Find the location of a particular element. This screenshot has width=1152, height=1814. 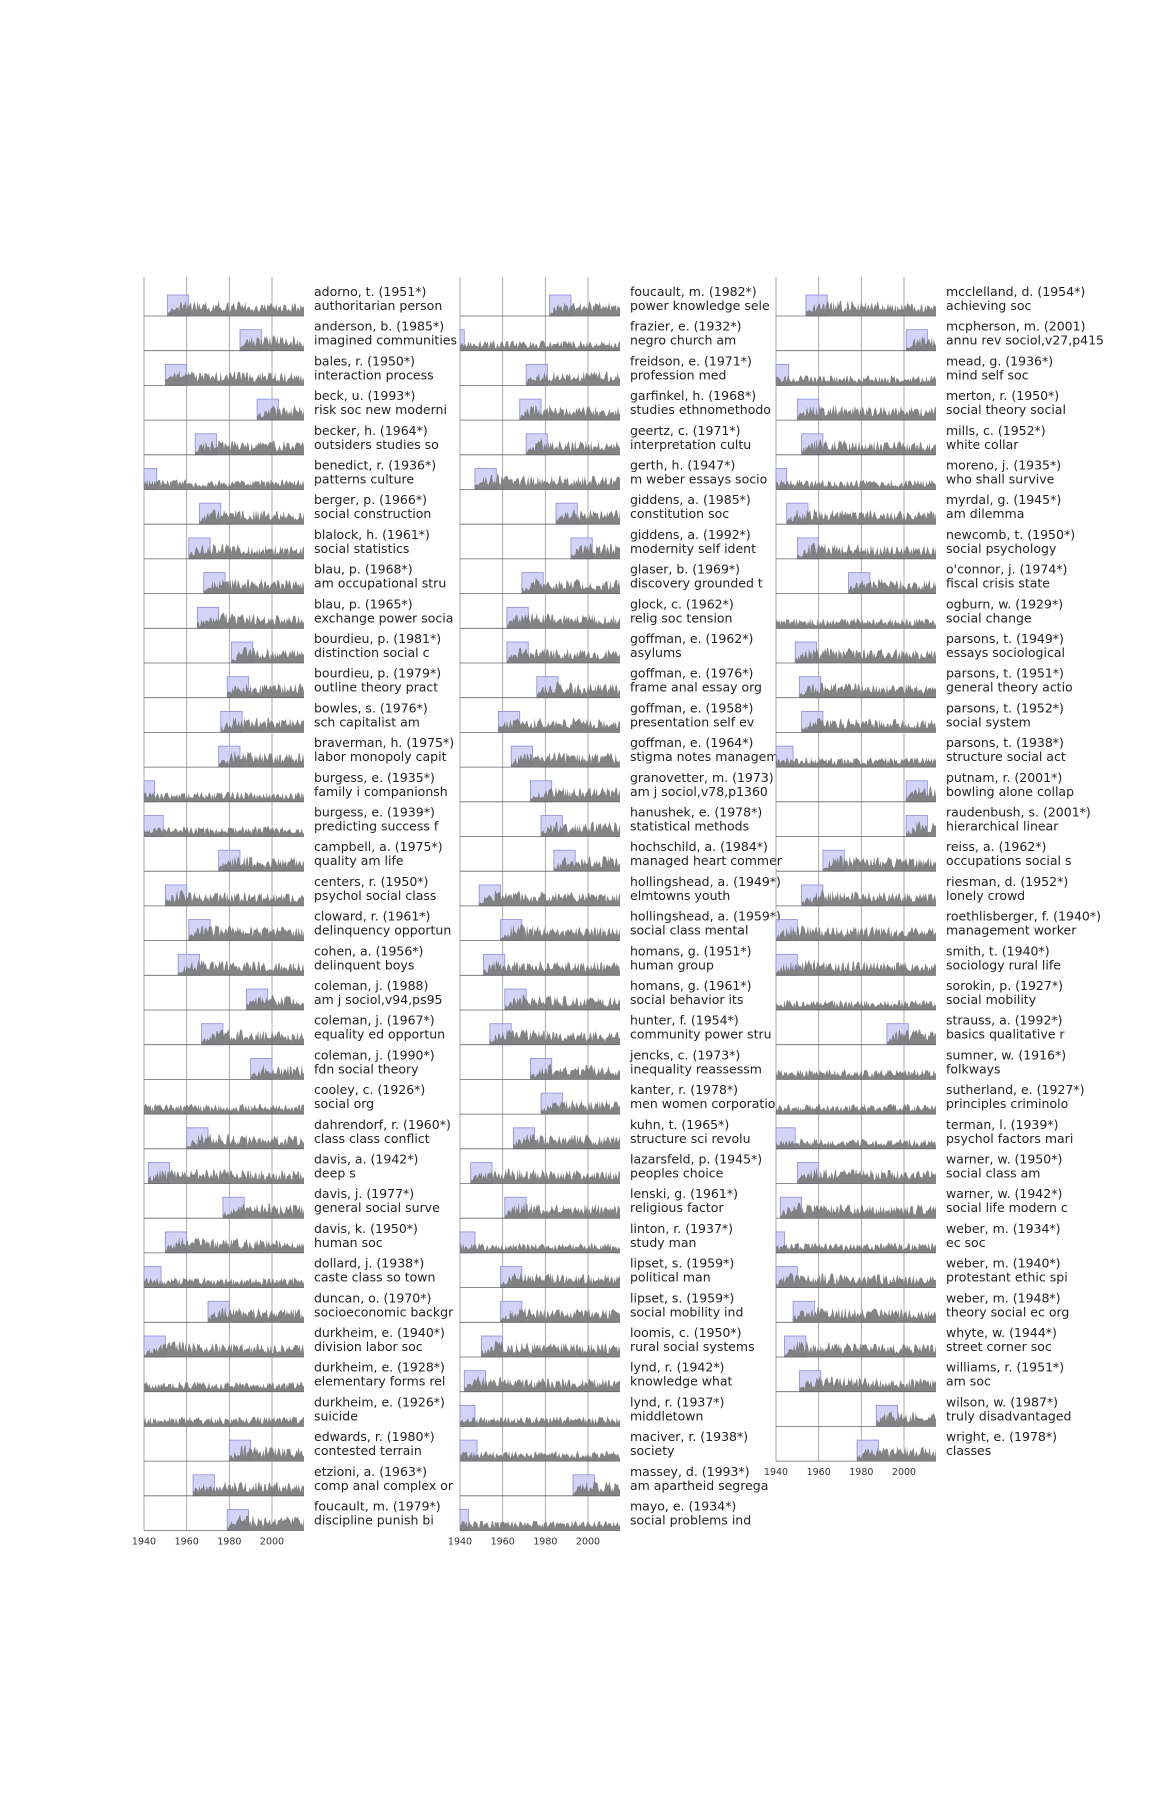

work-author-label: kuhn, t. (1965*) is located at coordinates (679, 1124).